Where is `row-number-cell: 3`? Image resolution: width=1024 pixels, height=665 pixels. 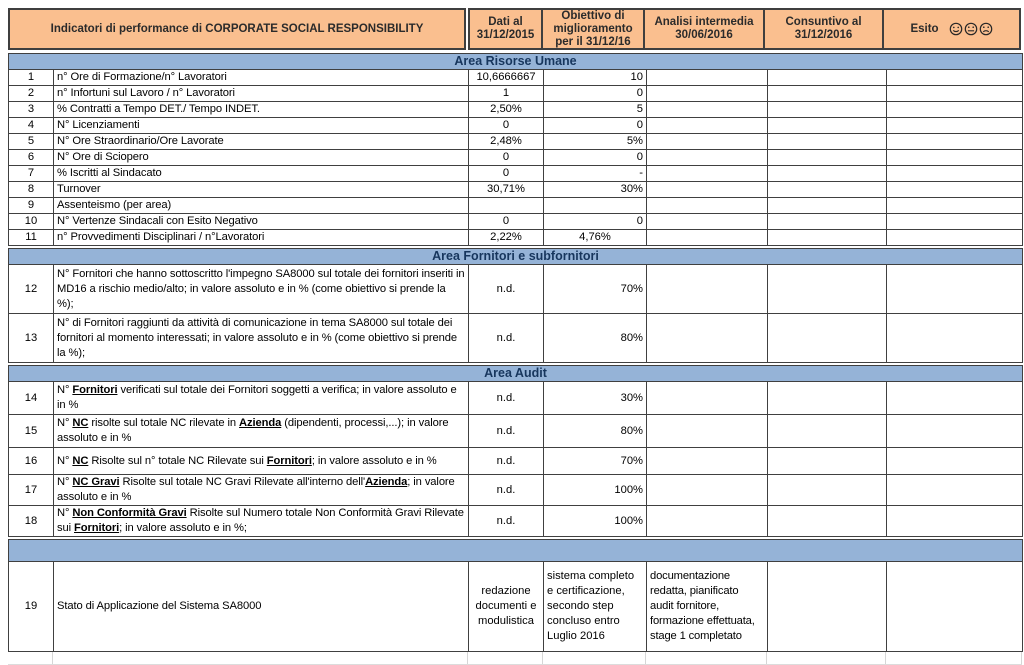 row-number-cell: 3 is located at coordinates (31, 109).